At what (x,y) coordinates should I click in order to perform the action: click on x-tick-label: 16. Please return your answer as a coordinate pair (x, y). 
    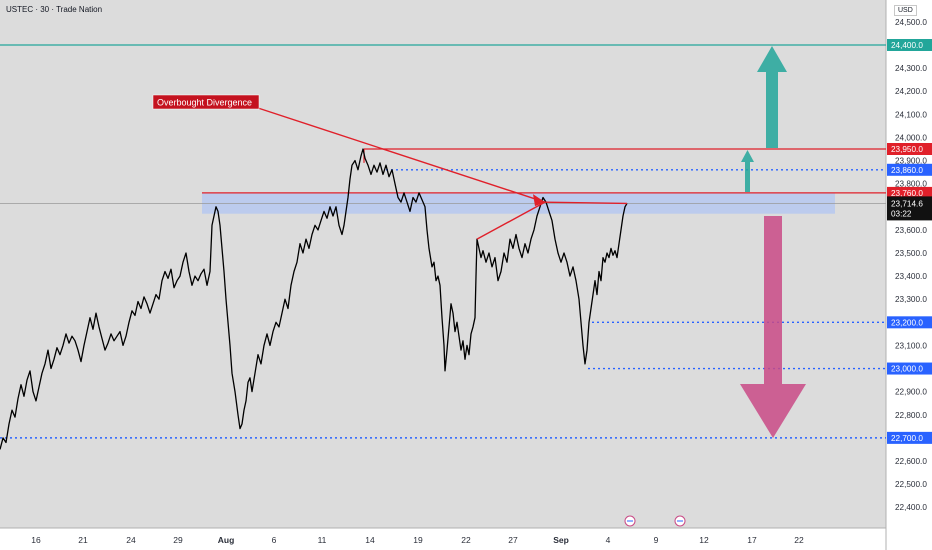
    Looking at the image, I should click on (36, 540).